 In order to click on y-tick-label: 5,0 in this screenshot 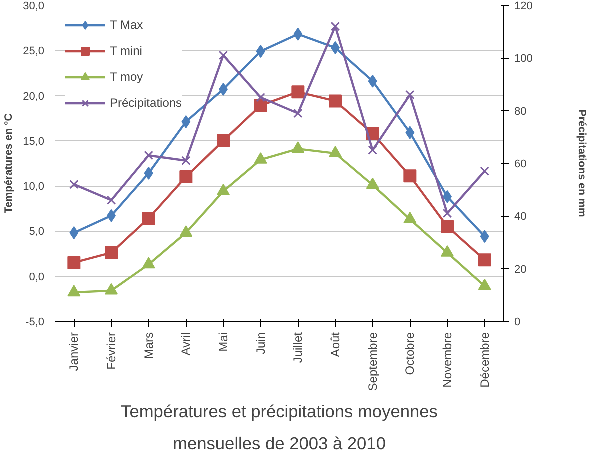, I will do `click(37, 232)`.